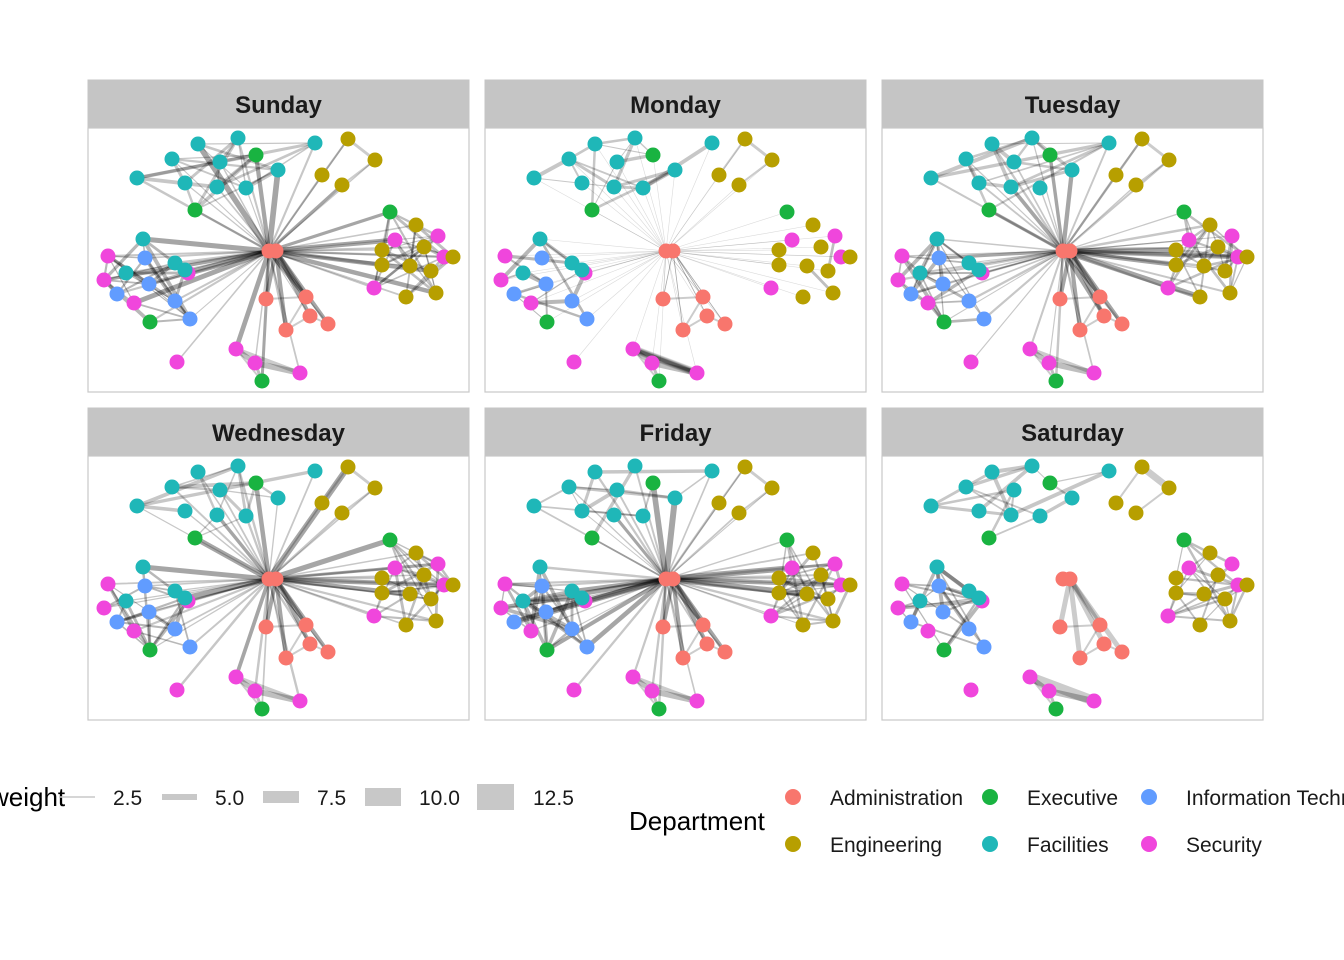  Describe the element at coordinates (675, 105) in the screenshot. I see `panel-title-monday: Monday` at that location.